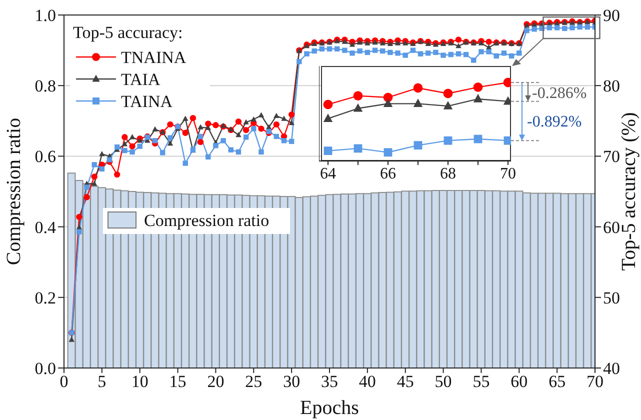  What do you see at coordinates (45, 156) in the screenshot?
I see `y-tick-label: 0.6` at bounding box center [45, 156].